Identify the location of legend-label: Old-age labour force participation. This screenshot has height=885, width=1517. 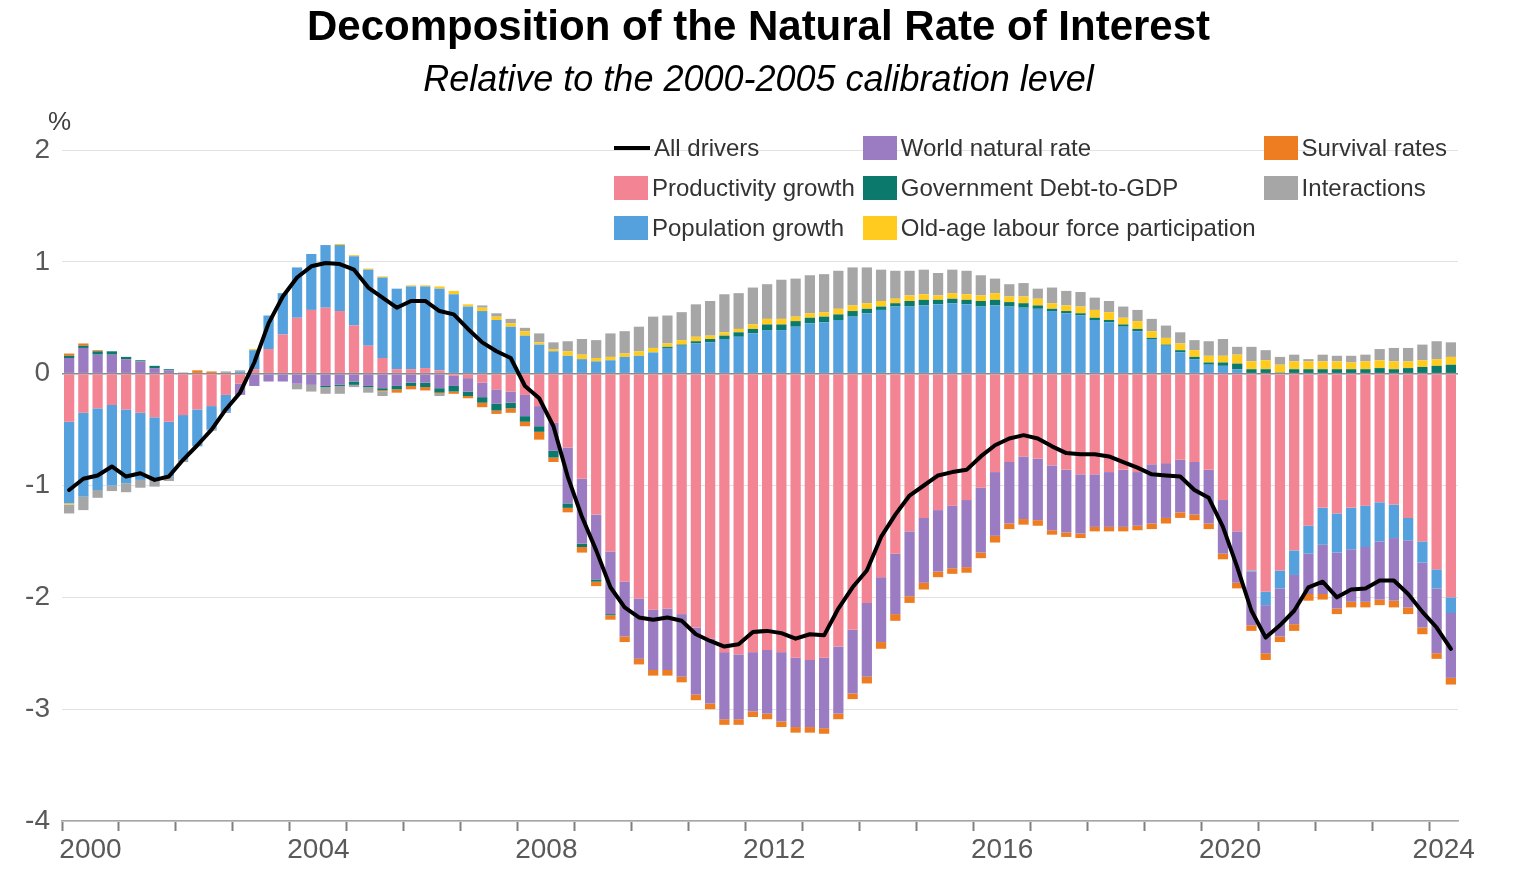
(1078, 228).